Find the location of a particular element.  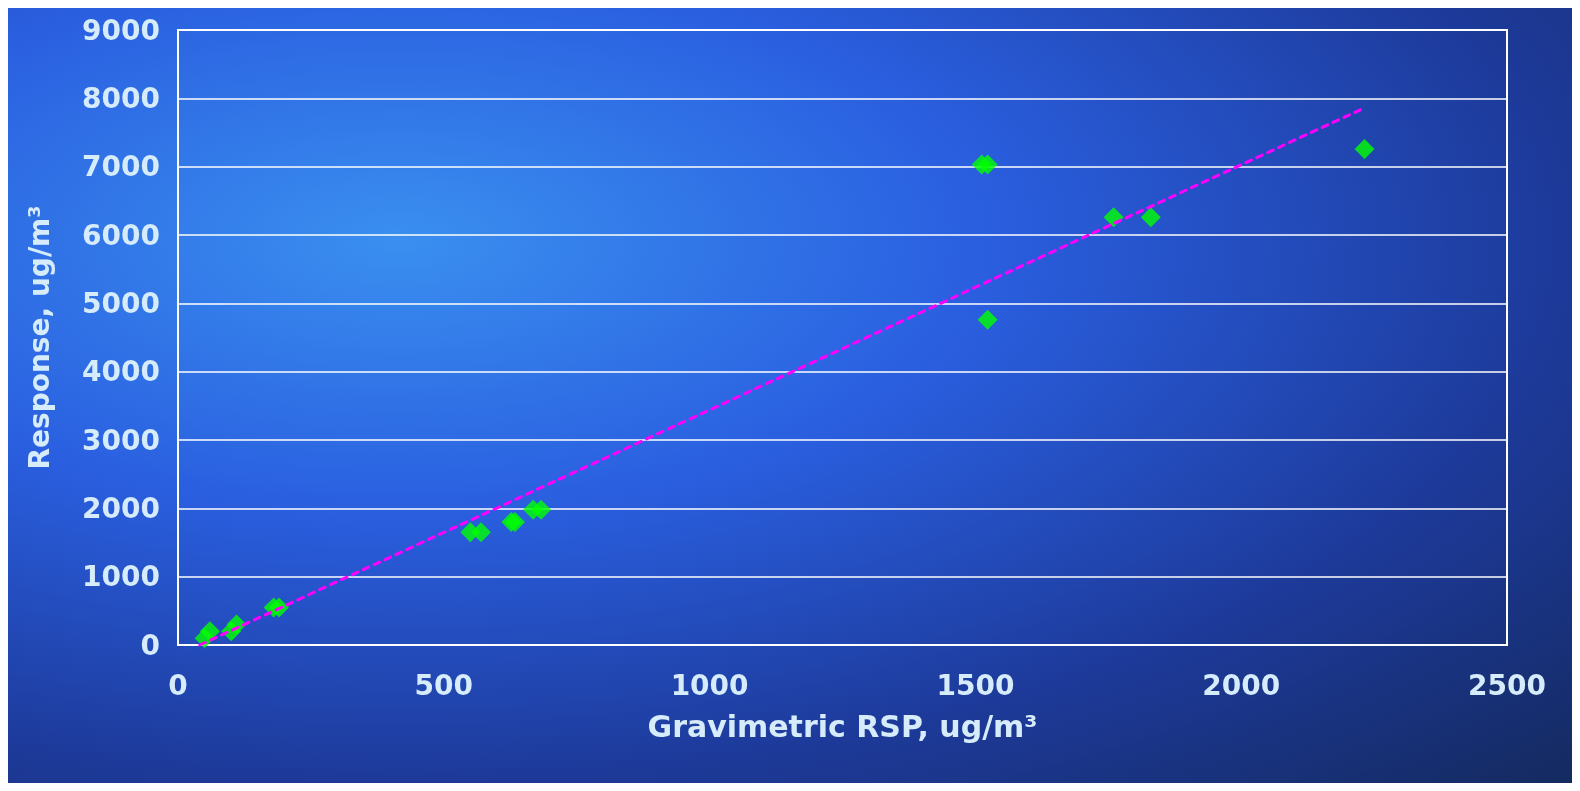

y-tick-label: 8000 is located at coordinates (121, 98).